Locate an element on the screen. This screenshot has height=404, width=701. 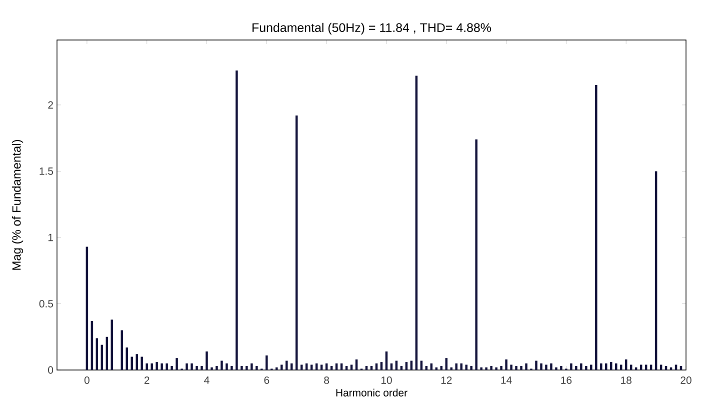
chart-title: Fundamental (50Hz) = 11.84 , THD= 4.88% is located at coordinates (371, 28).